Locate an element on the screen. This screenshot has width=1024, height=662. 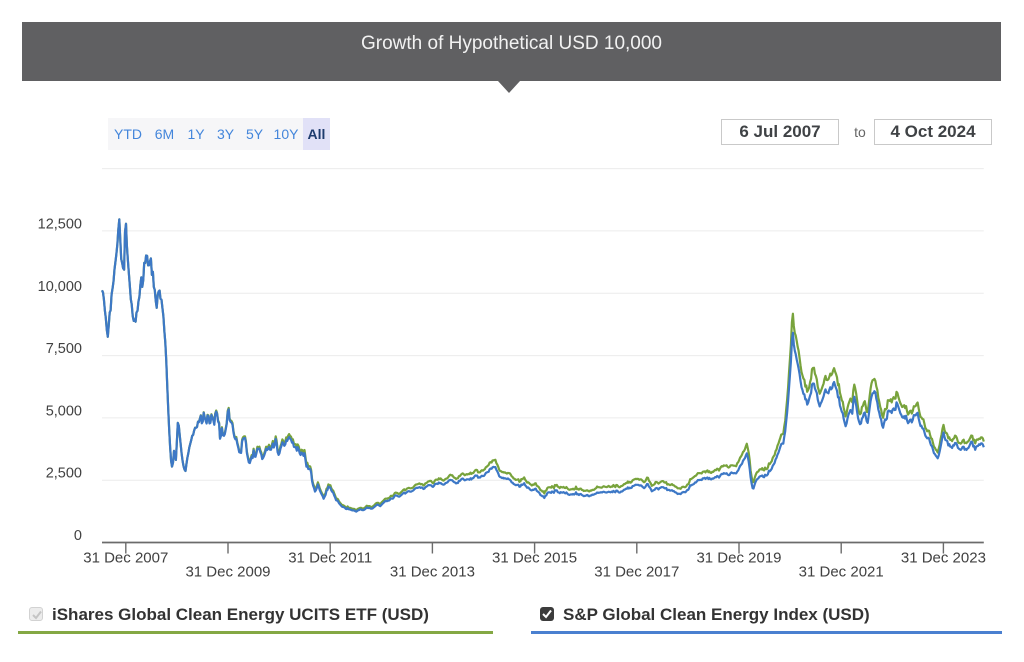
svg-text: 31 Dec 2007 is located at coordinates (125, 558).